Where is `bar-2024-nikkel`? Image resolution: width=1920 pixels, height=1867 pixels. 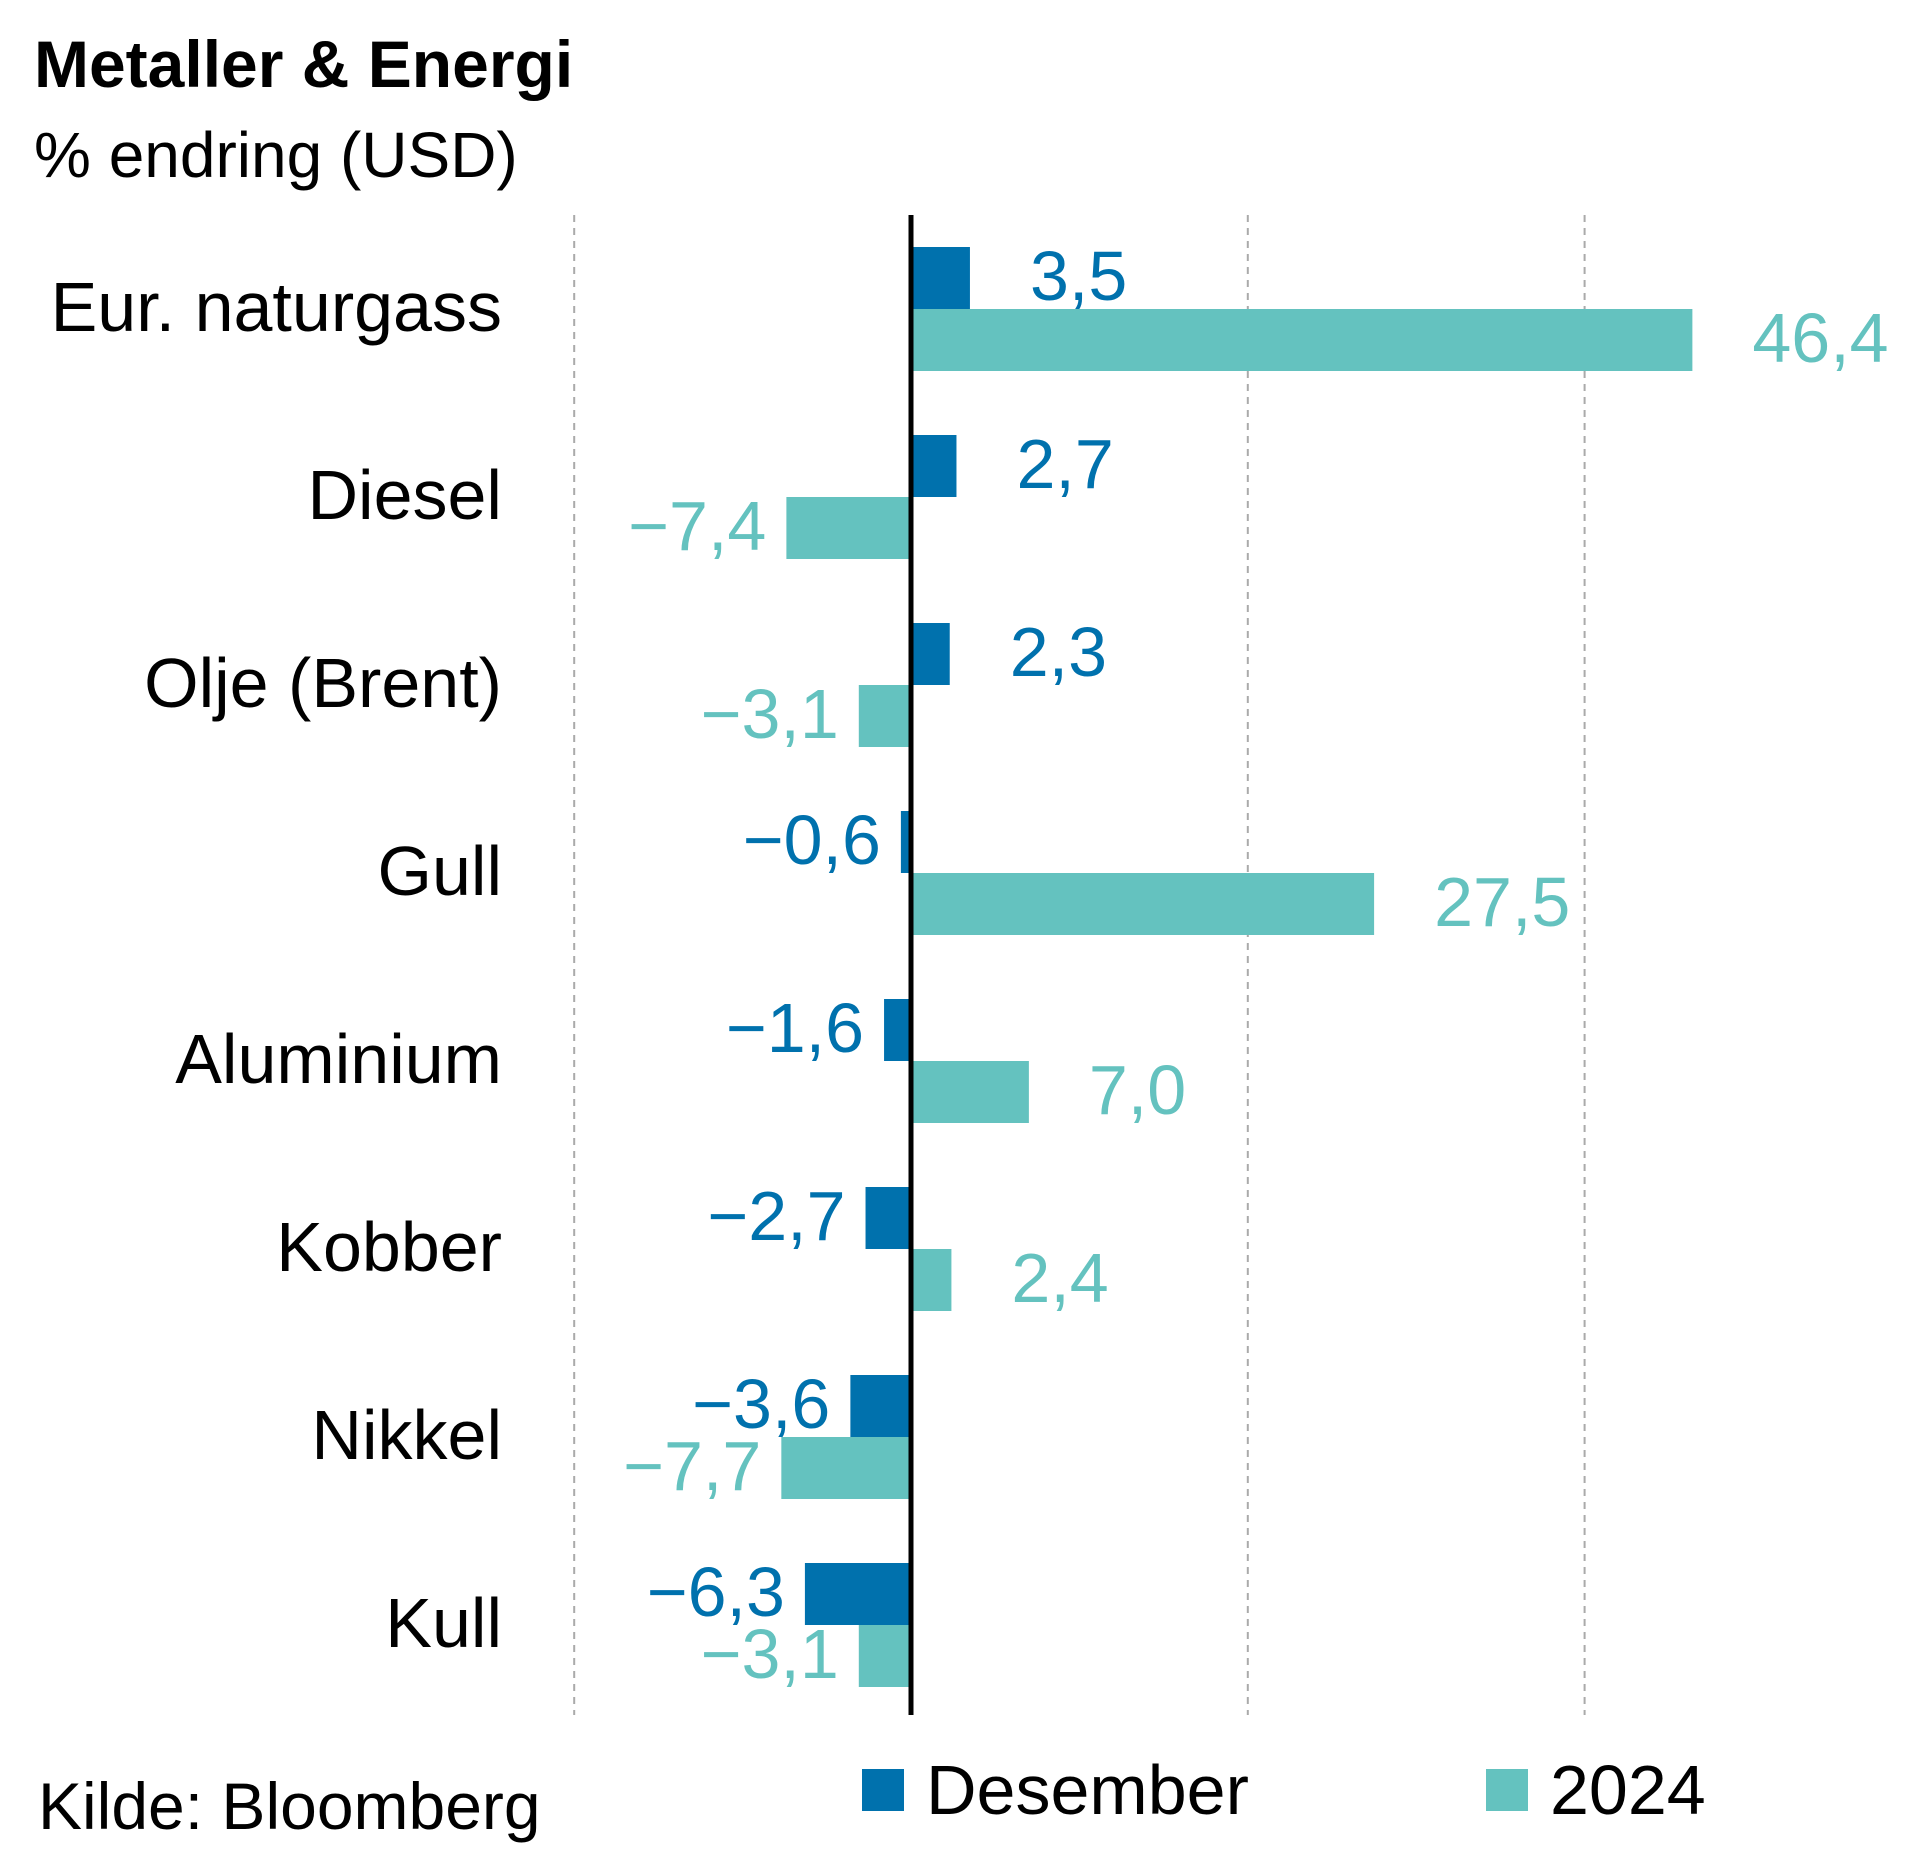
bar-2024-nikkel is located at coordinates (846, 1468).